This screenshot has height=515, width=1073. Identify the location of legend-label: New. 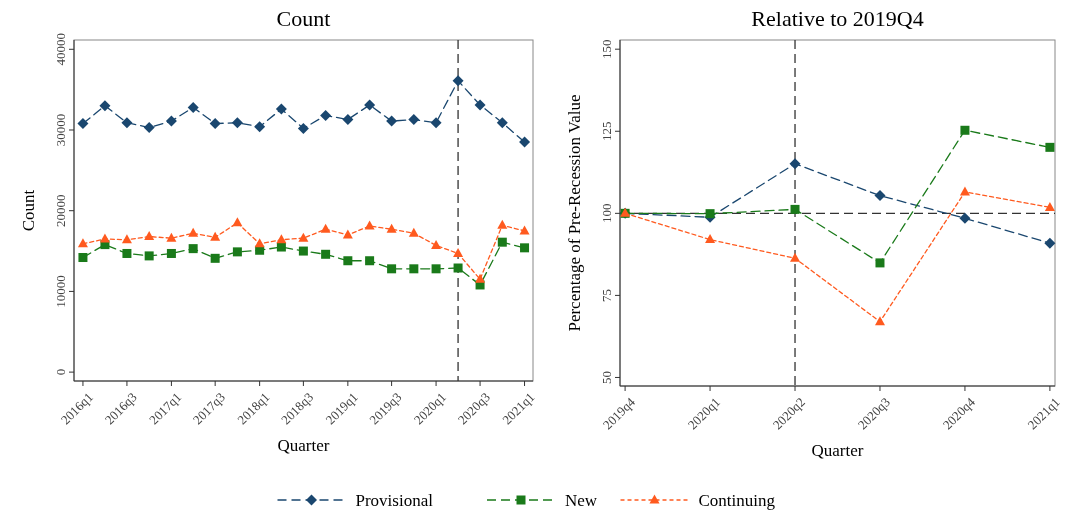
(581, 500).